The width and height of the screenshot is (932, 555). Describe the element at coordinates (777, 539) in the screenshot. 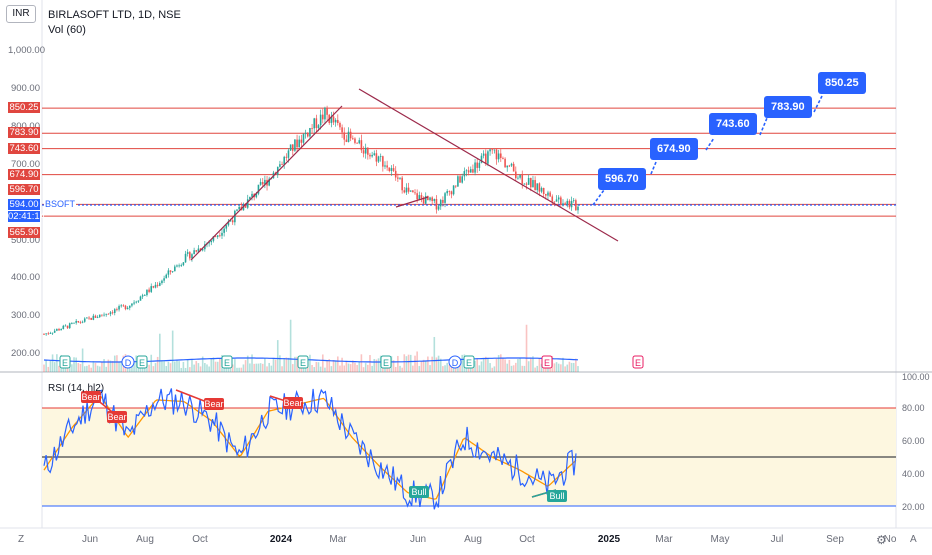

I see `time-axis-label: Jul` at that location.